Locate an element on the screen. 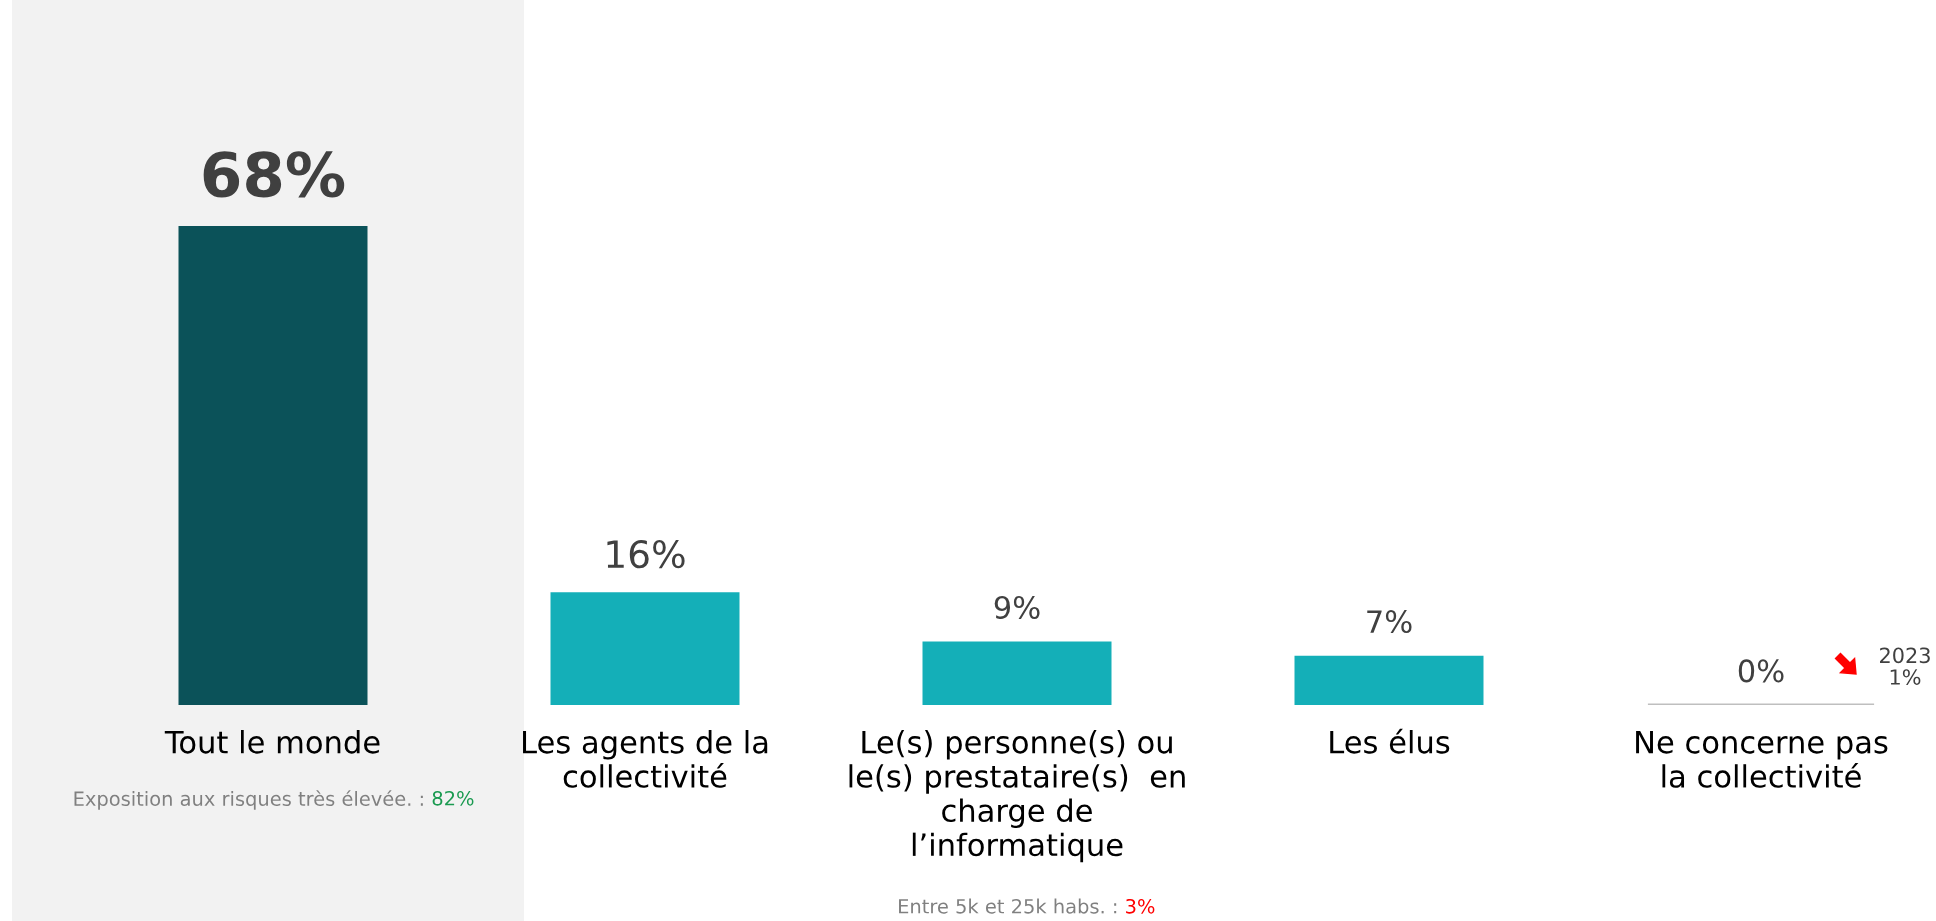 The image size is (1936, 921). x-tick-label: Les agents de la collectivité is located at coordinates (645, 759).